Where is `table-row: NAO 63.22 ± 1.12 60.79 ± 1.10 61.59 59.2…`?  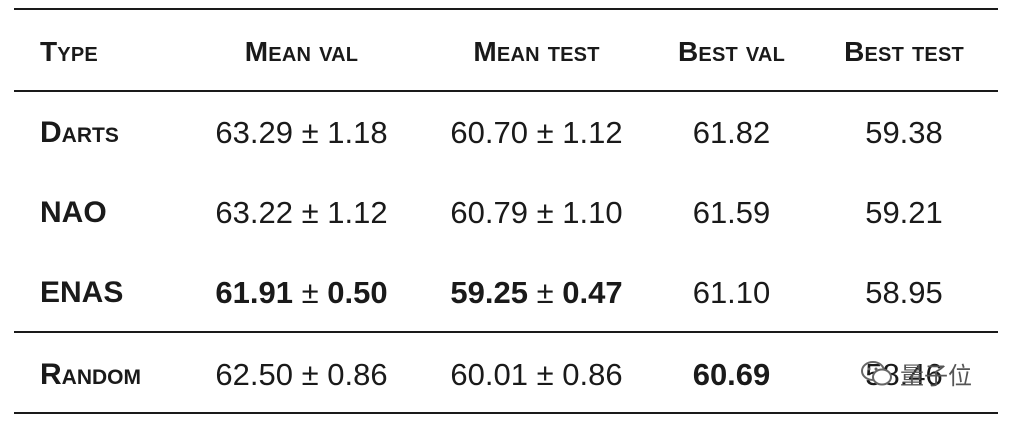 table-row: NAO 63.22 ± 1.12 60.79 ± 1.10 61.59 59.2… is located at coordinates (506, 213).